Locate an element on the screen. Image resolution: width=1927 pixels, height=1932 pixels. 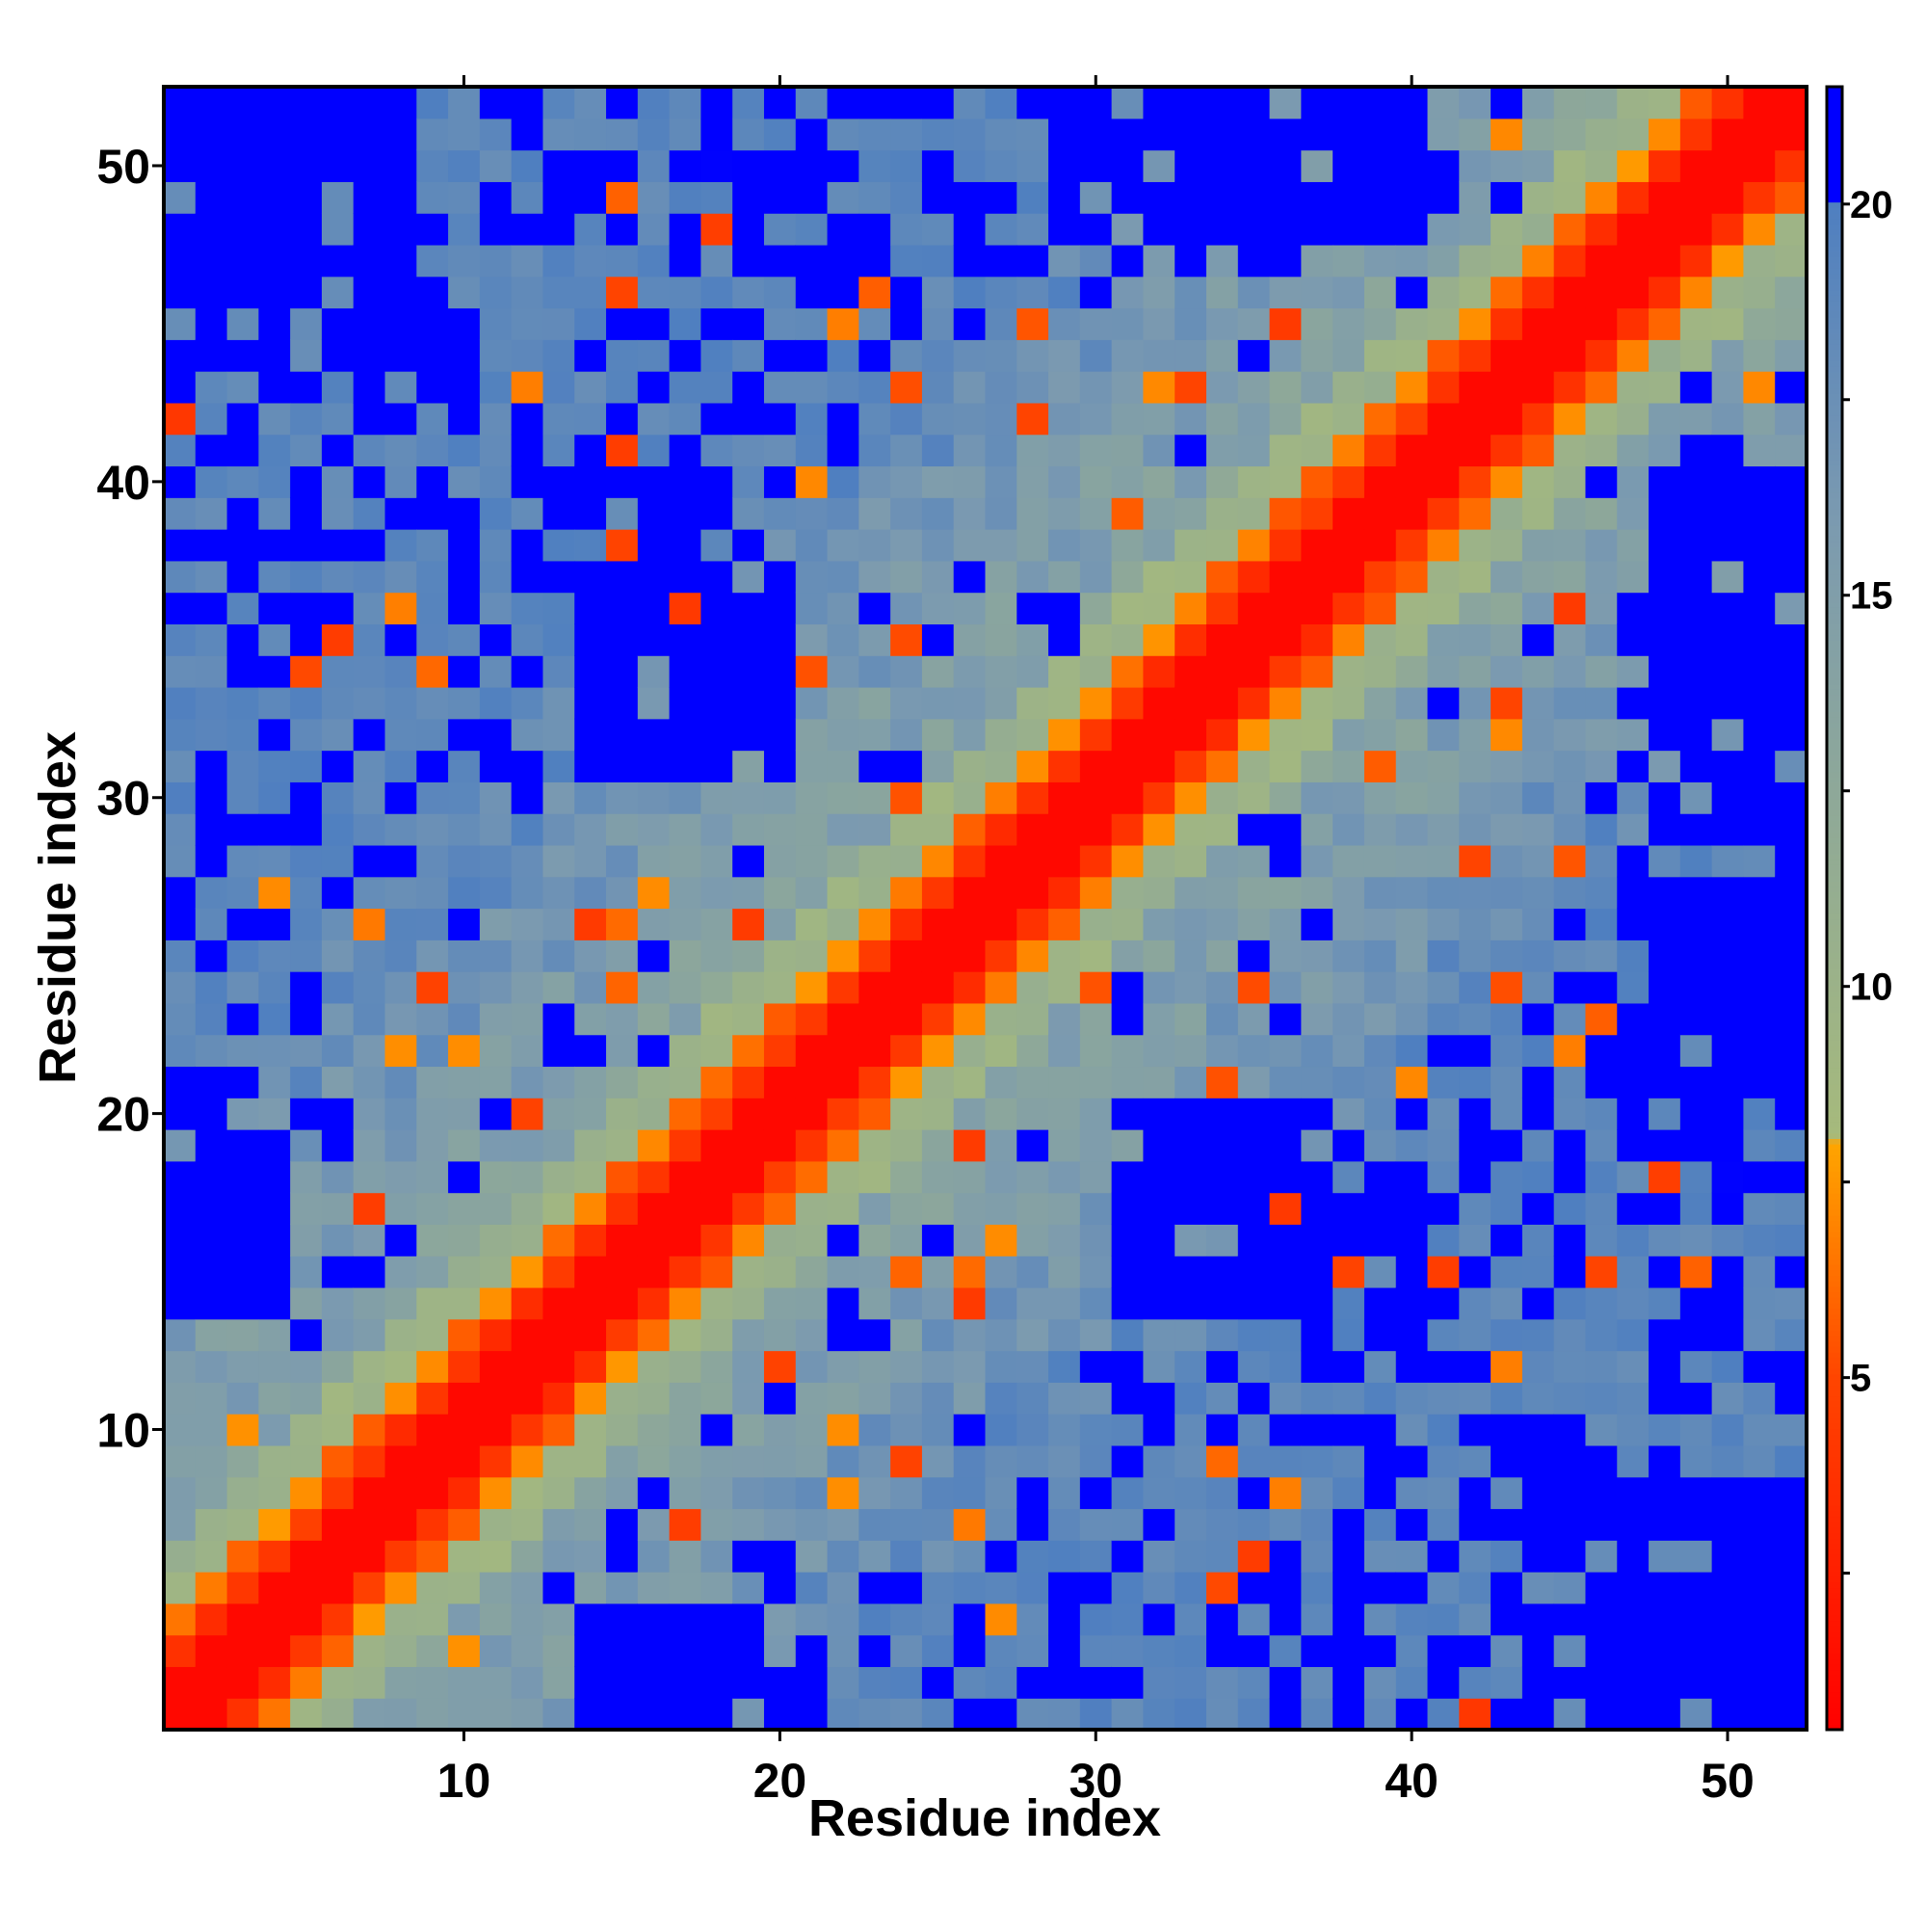
colorbar-tick-label: 5 is located at coordinates (1861, 1379).